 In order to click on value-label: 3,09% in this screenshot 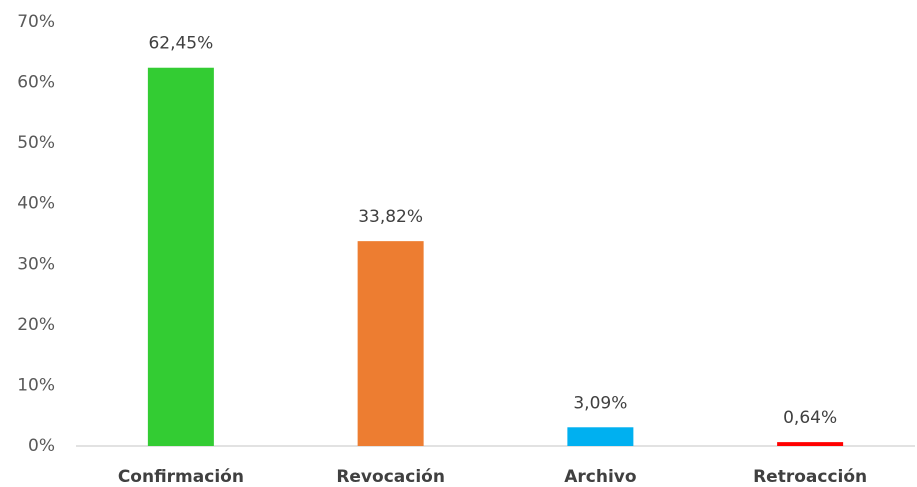, I will do `click(600, 403)`.